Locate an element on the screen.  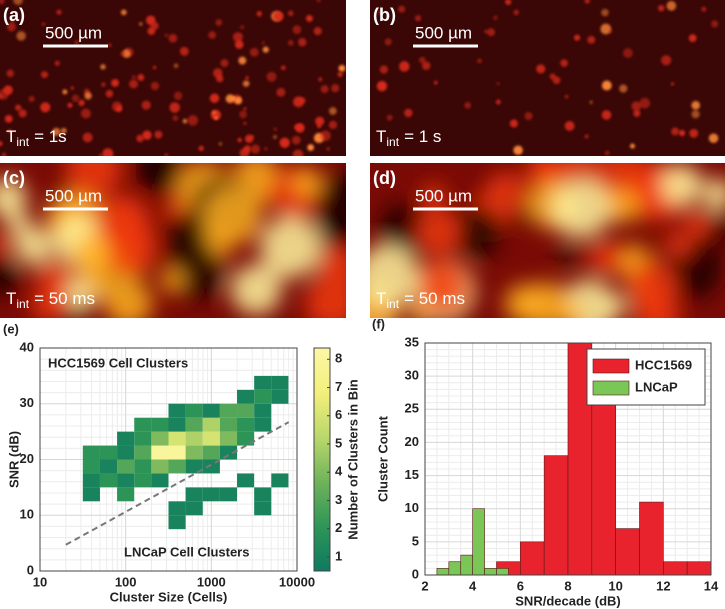
x-axis-label: Cluster Size (Cells) is located at coordinates (169, 596).